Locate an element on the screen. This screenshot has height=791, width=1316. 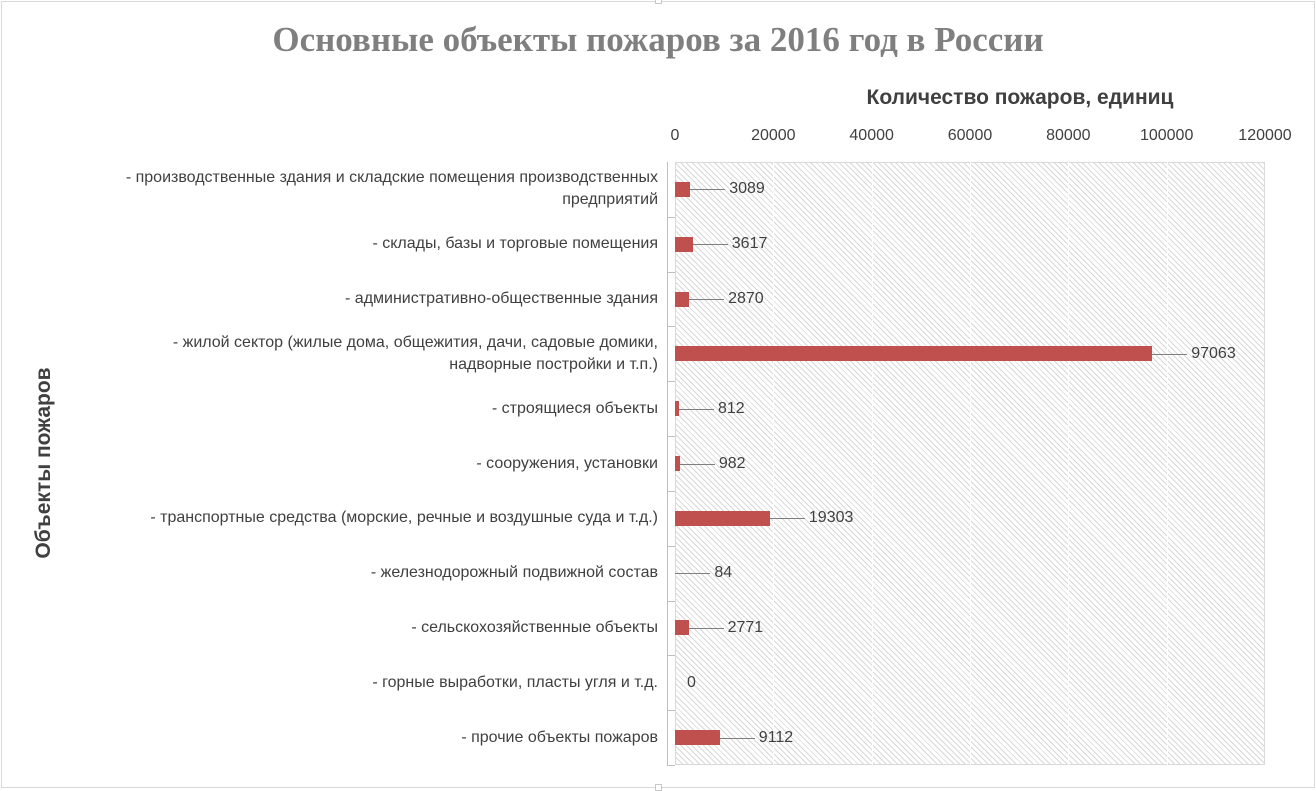
category-label-line: предприятий is located at coordinates (610, 200).